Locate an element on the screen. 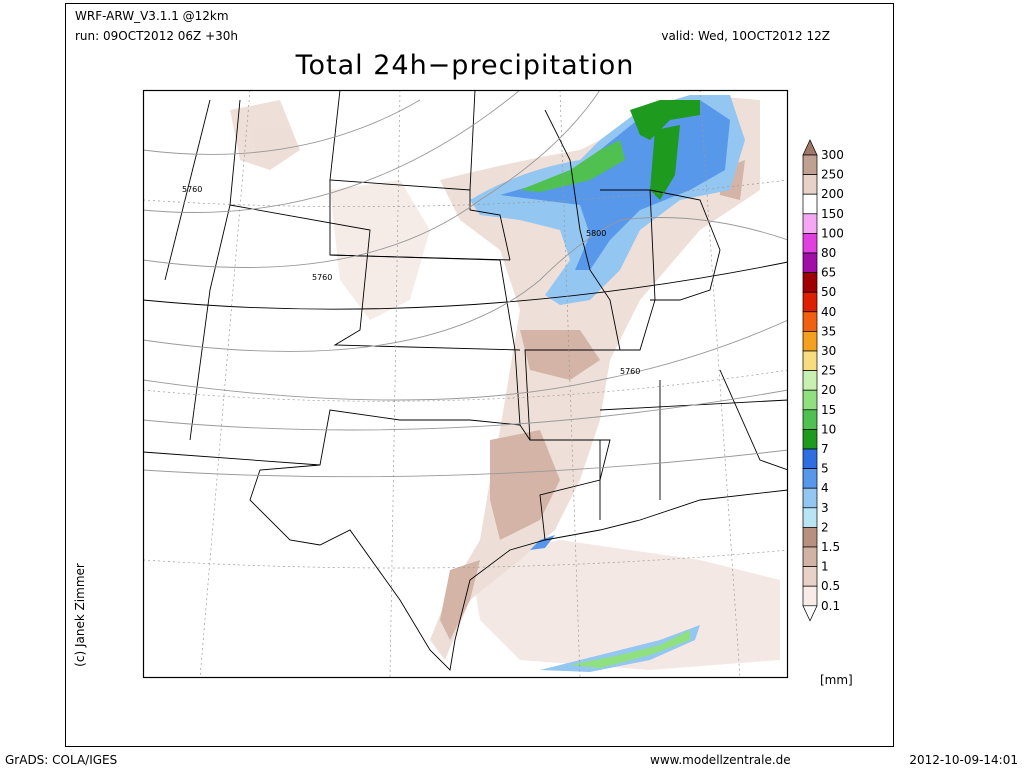  legend-label: 50 is located at coordinates (828, 292).